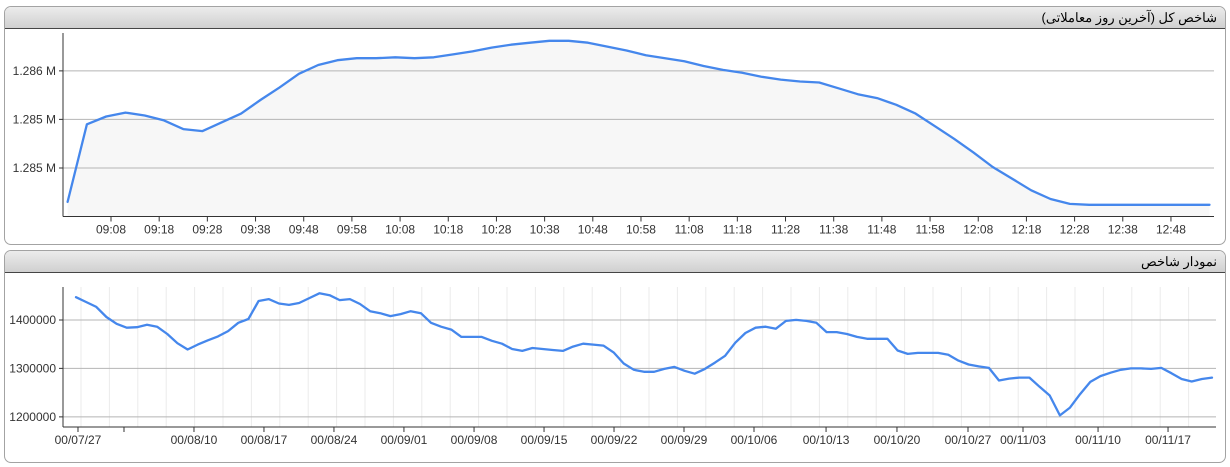  I want to click on svg-text: 10:48, so click(593, 230).